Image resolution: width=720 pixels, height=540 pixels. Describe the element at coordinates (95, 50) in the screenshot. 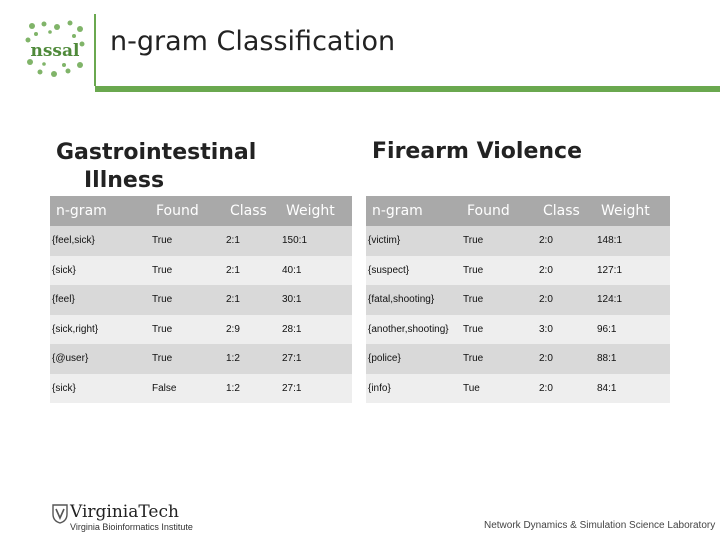

I see `title-divider-vertical` at that location.